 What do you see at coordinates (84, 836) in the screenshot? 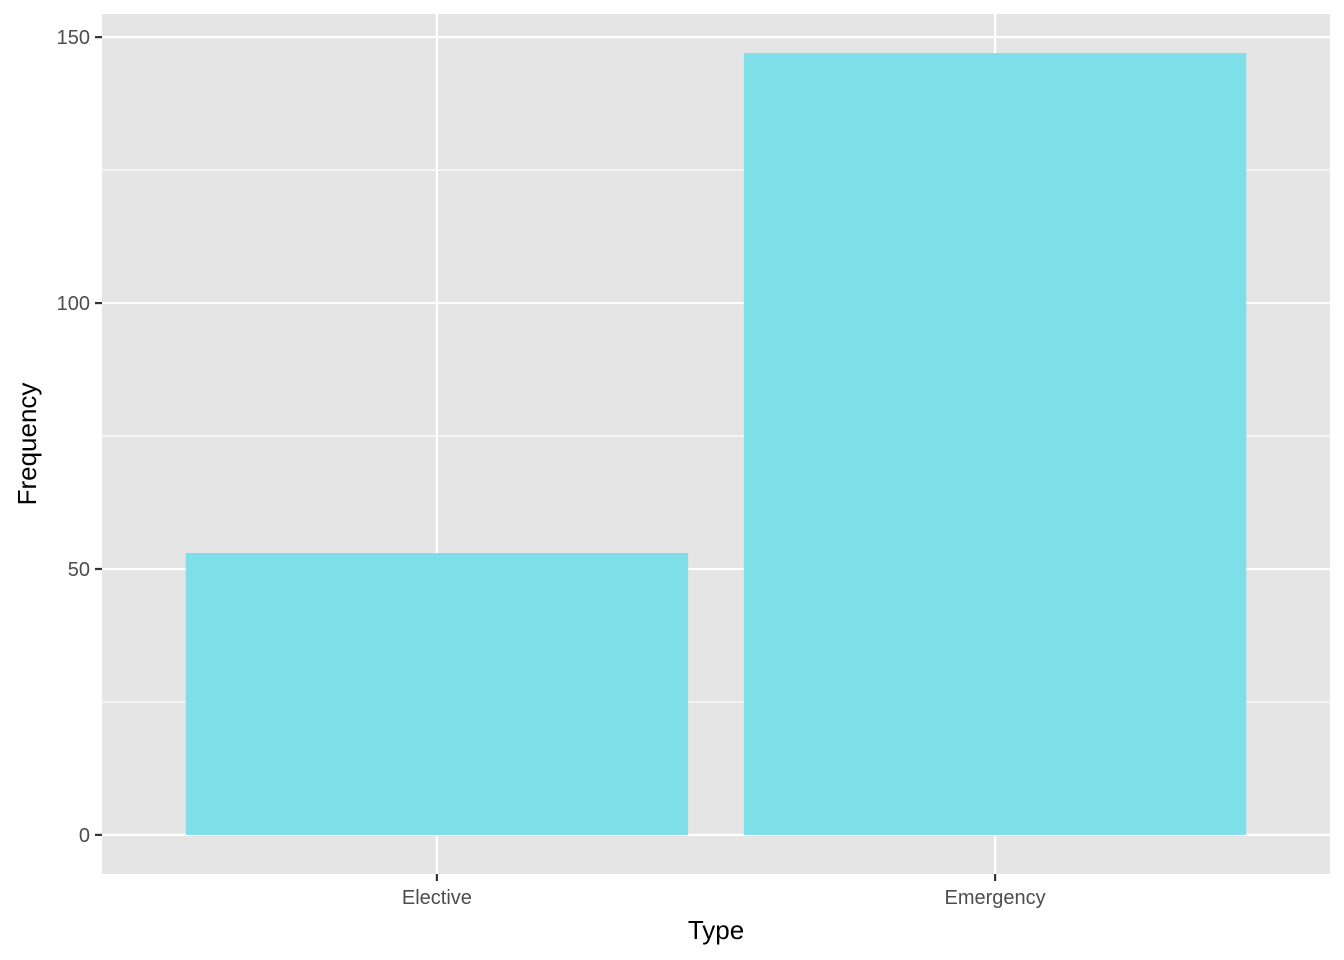
I see `y-tick-label: 0` at bounding box center [84, 836].